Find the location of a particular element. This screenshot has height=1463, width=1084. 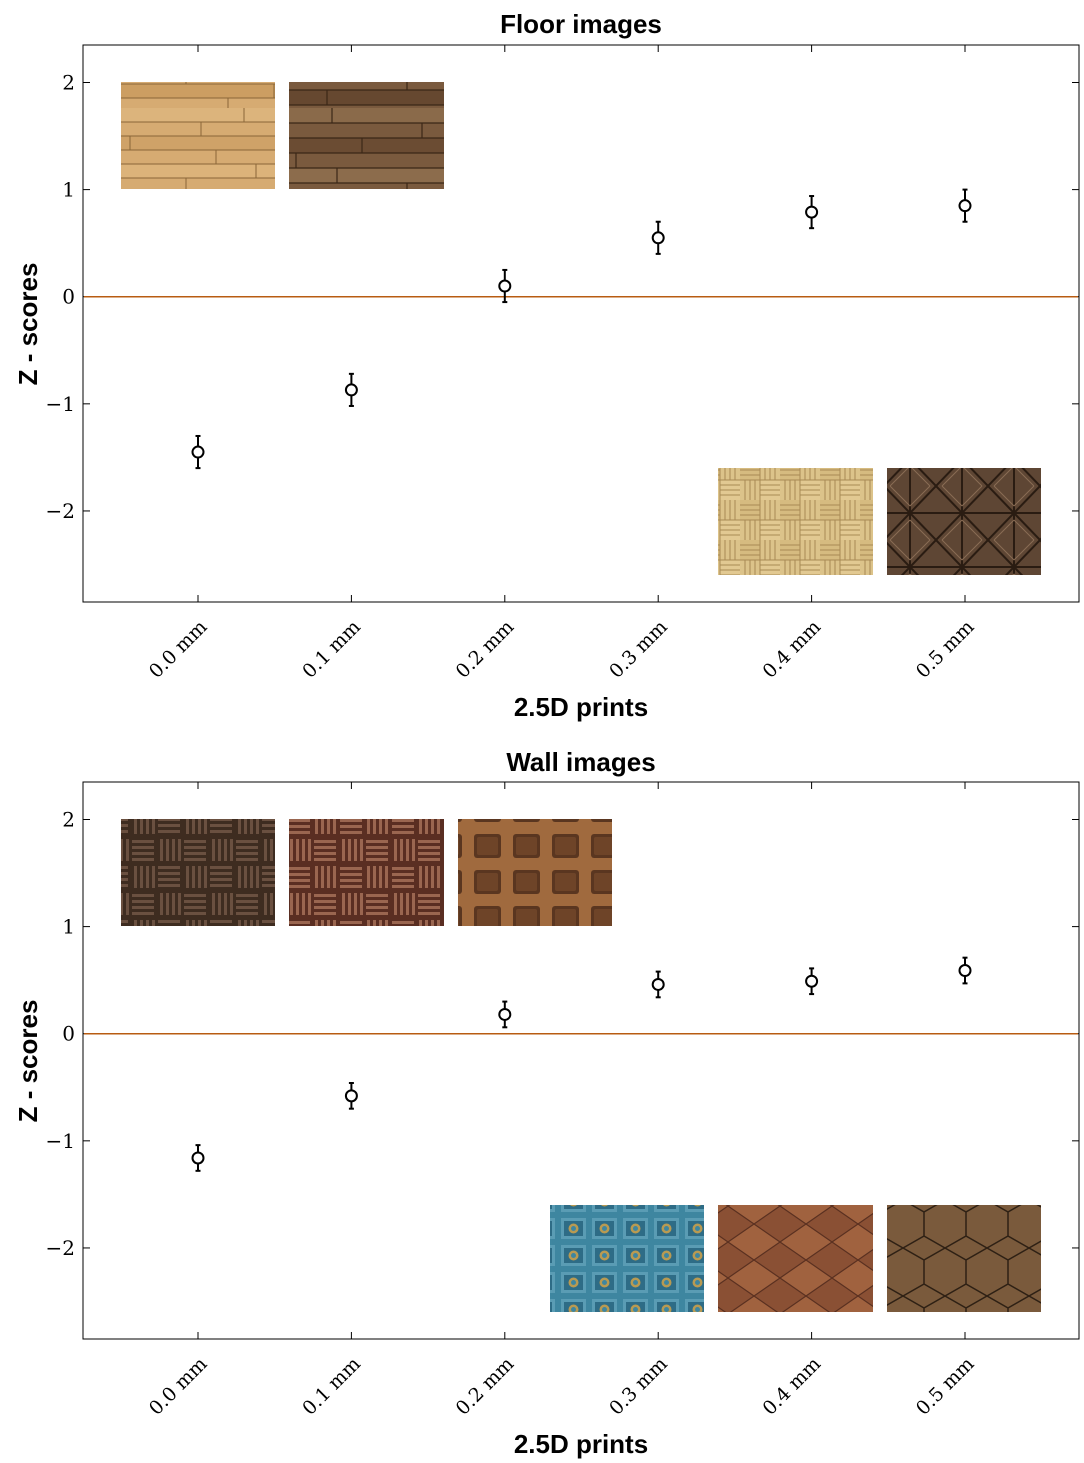

basketweave-red-thumbnail is located at coordinates (366, 872).